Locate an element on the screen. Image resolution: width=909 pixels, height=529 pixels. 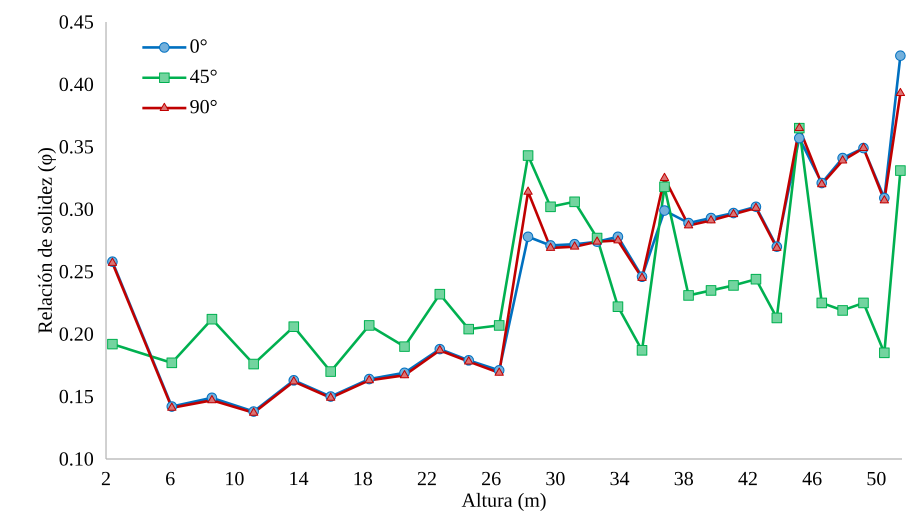
y-tick-label: 0.40 is located at coordinates (77, 85).